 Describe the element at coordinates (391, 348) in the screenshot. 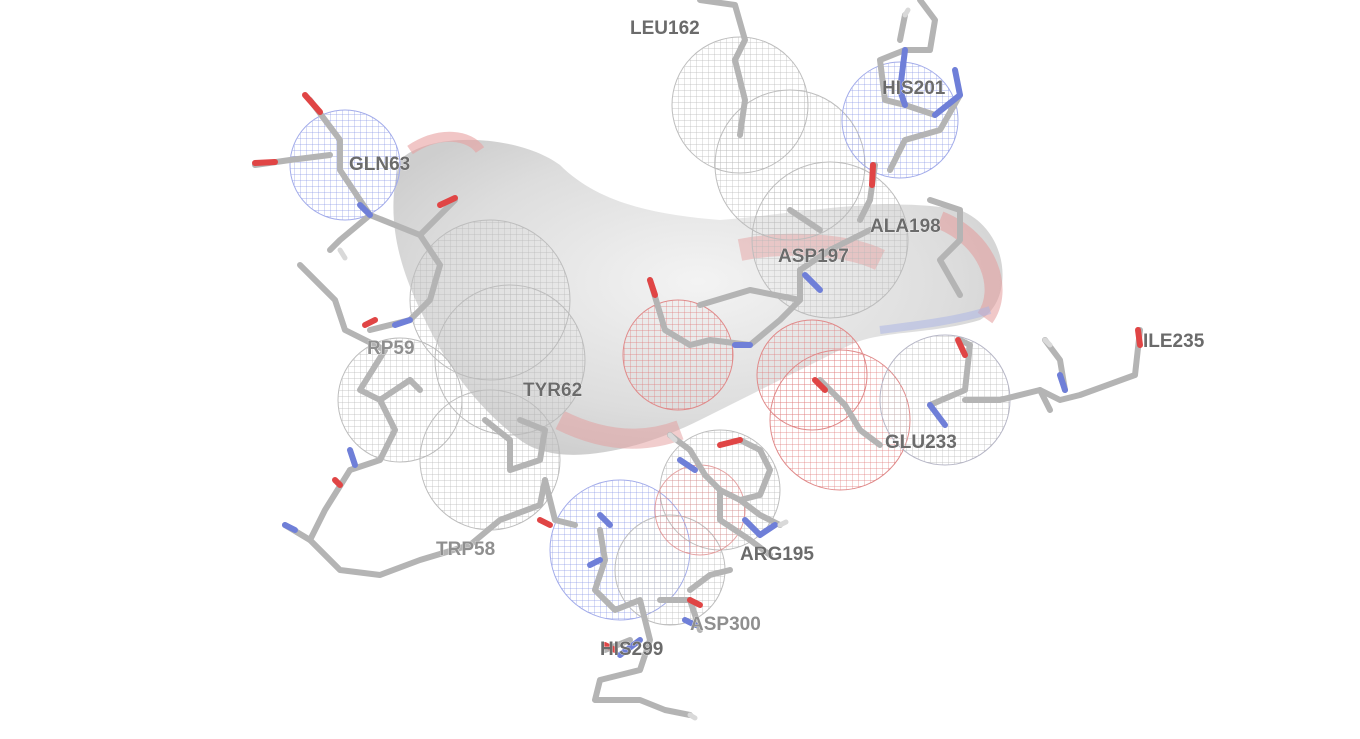

I see `label-trp59: RP59` at that location.